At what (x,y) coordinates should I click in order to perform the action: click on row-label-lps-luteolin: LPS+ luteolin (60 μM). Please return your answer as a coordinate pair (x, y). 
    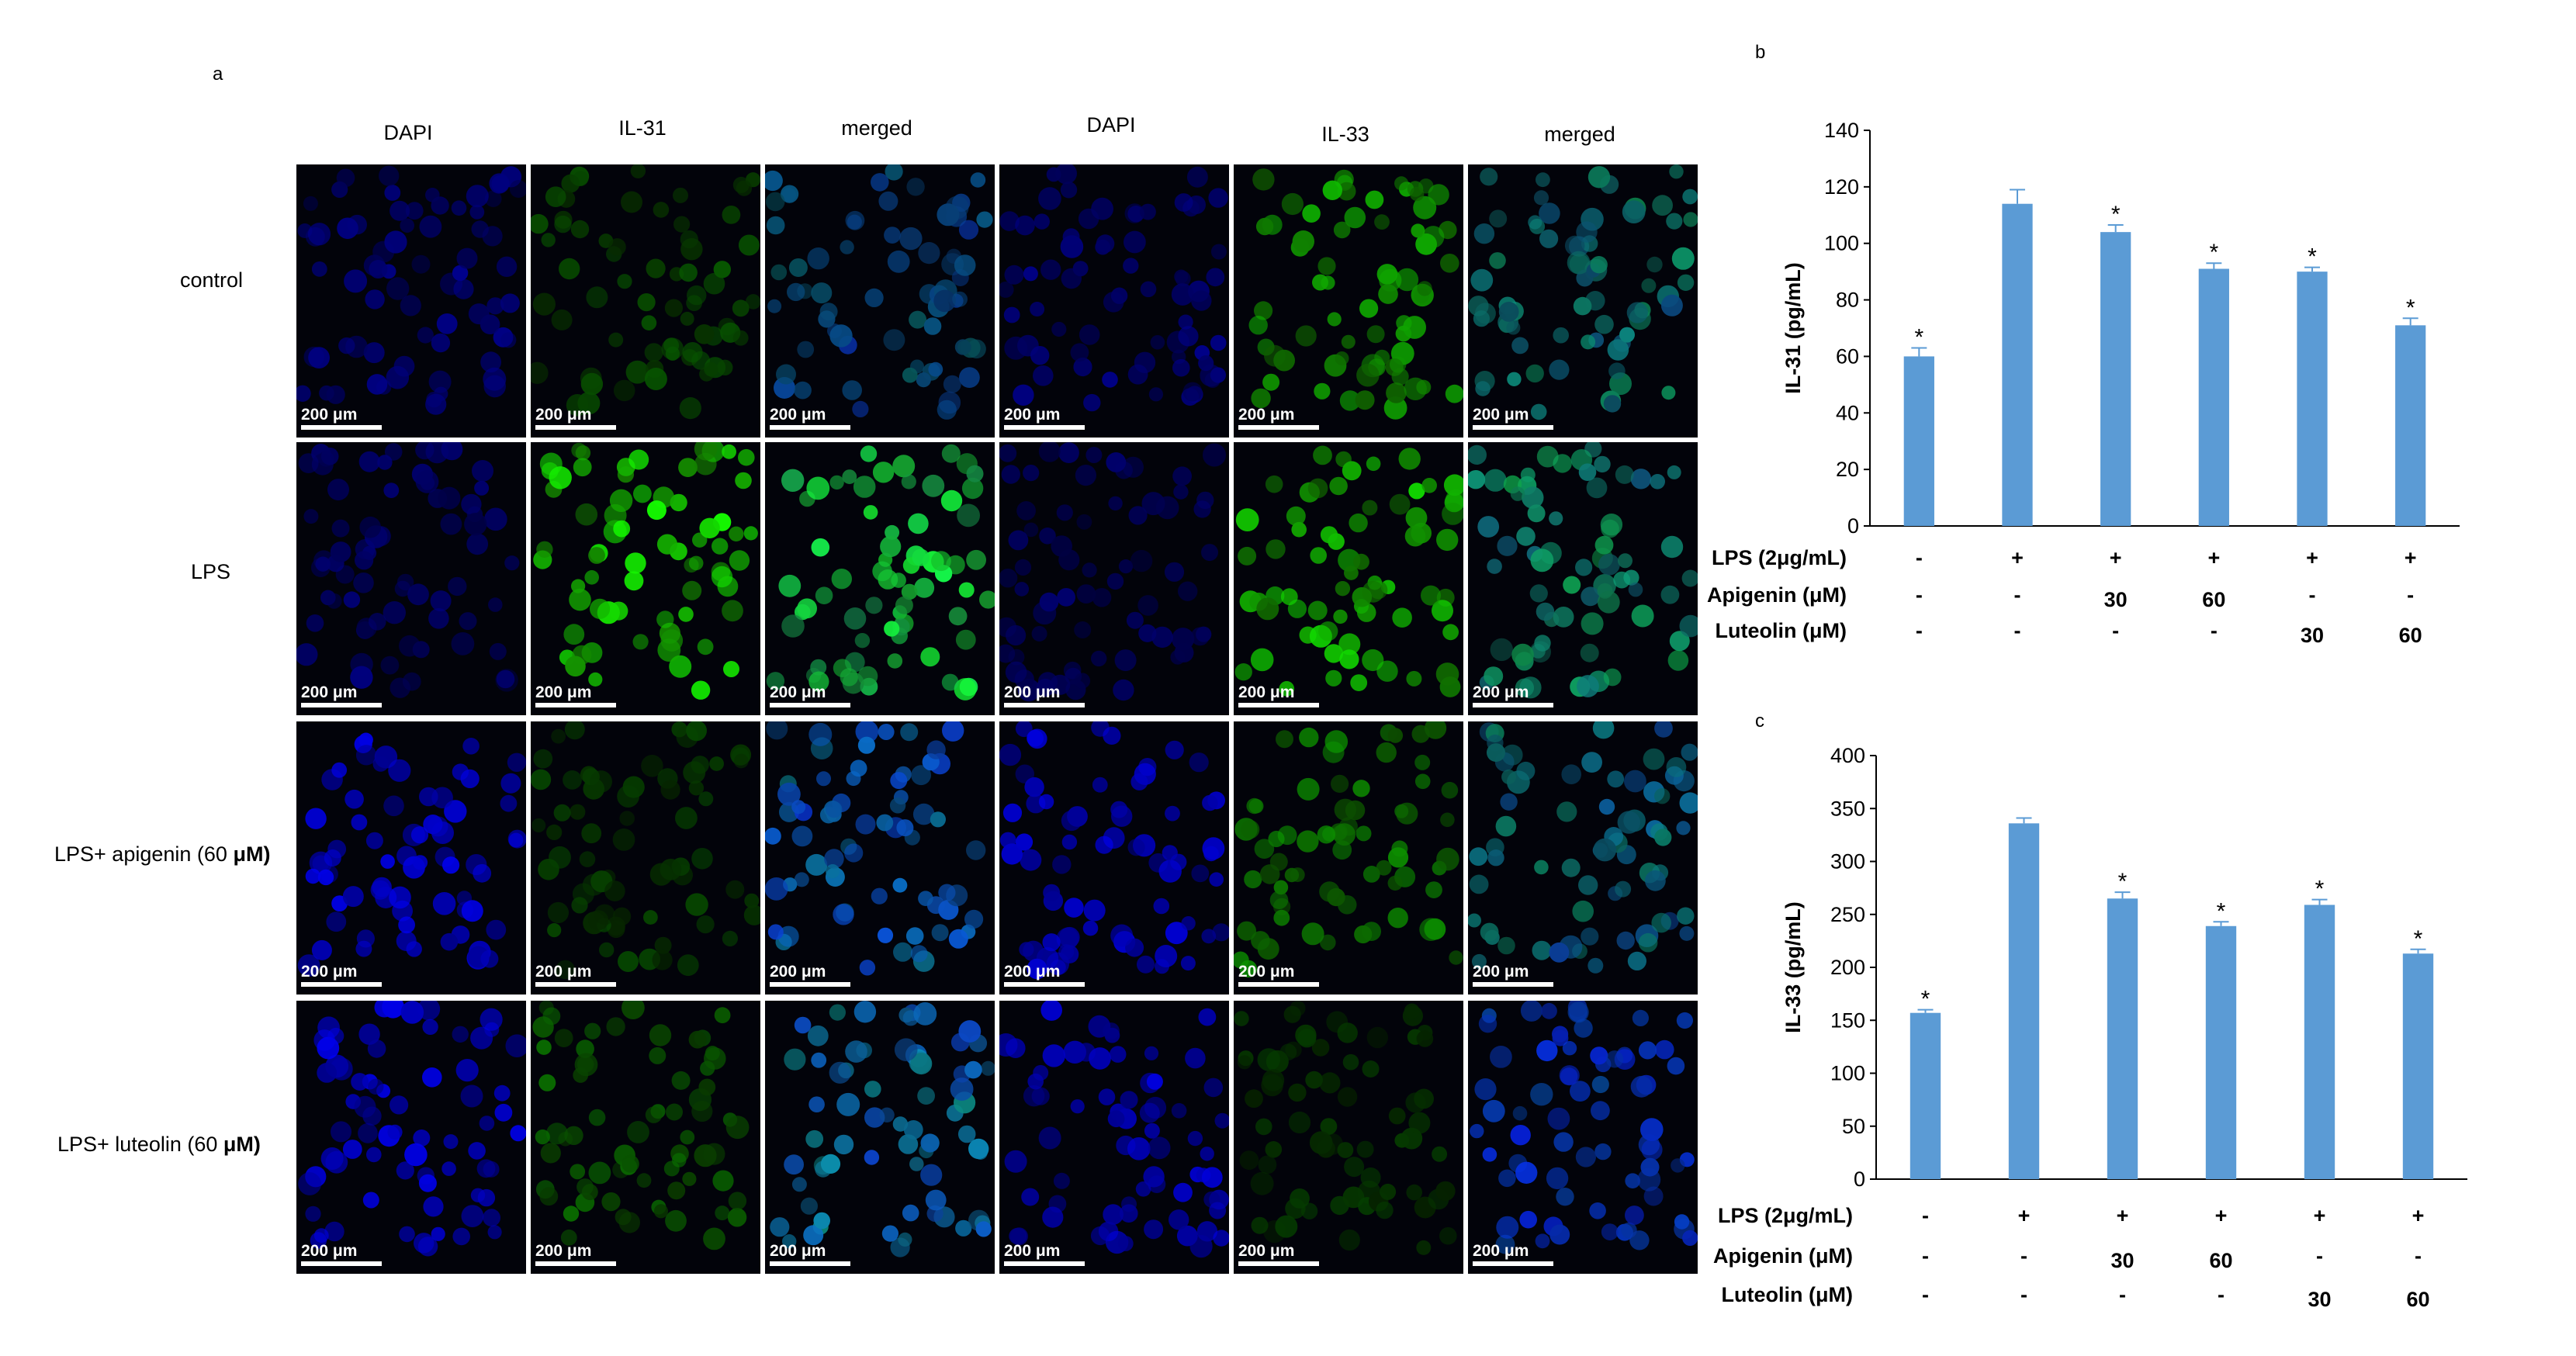
    Looking at the image, I should click on (159, 1144).